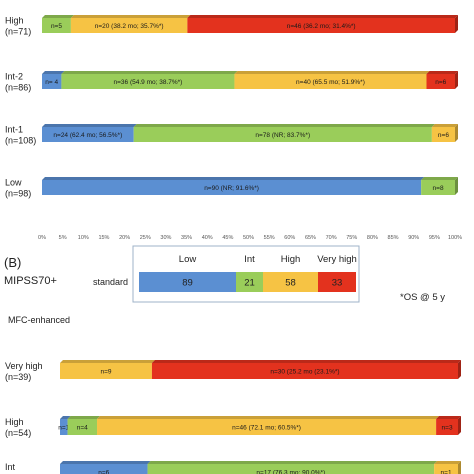 The height and width of the screenshot is (474, 474). What do you see at coordinates (310, 238) in the screenshot?
I see `x-tick-label: 65%` at bounding box center [310, 238].